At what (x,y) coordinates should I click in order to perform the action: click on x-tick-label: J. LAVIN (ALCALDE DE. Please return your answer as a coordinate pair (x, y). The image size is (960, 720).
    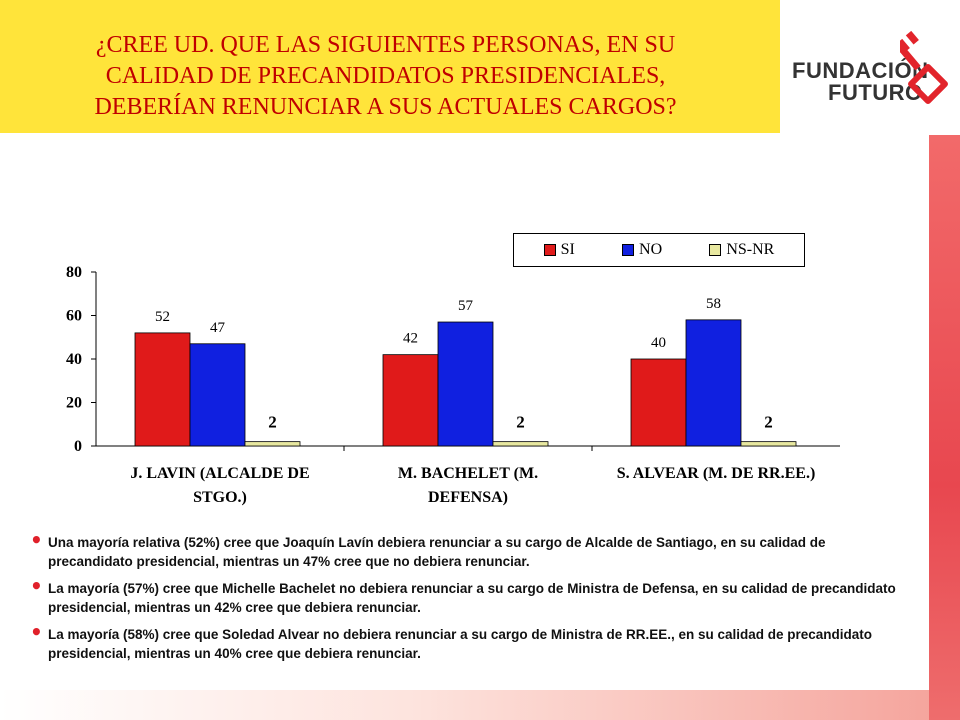
    Looking at the image, I should click on (219, 473).